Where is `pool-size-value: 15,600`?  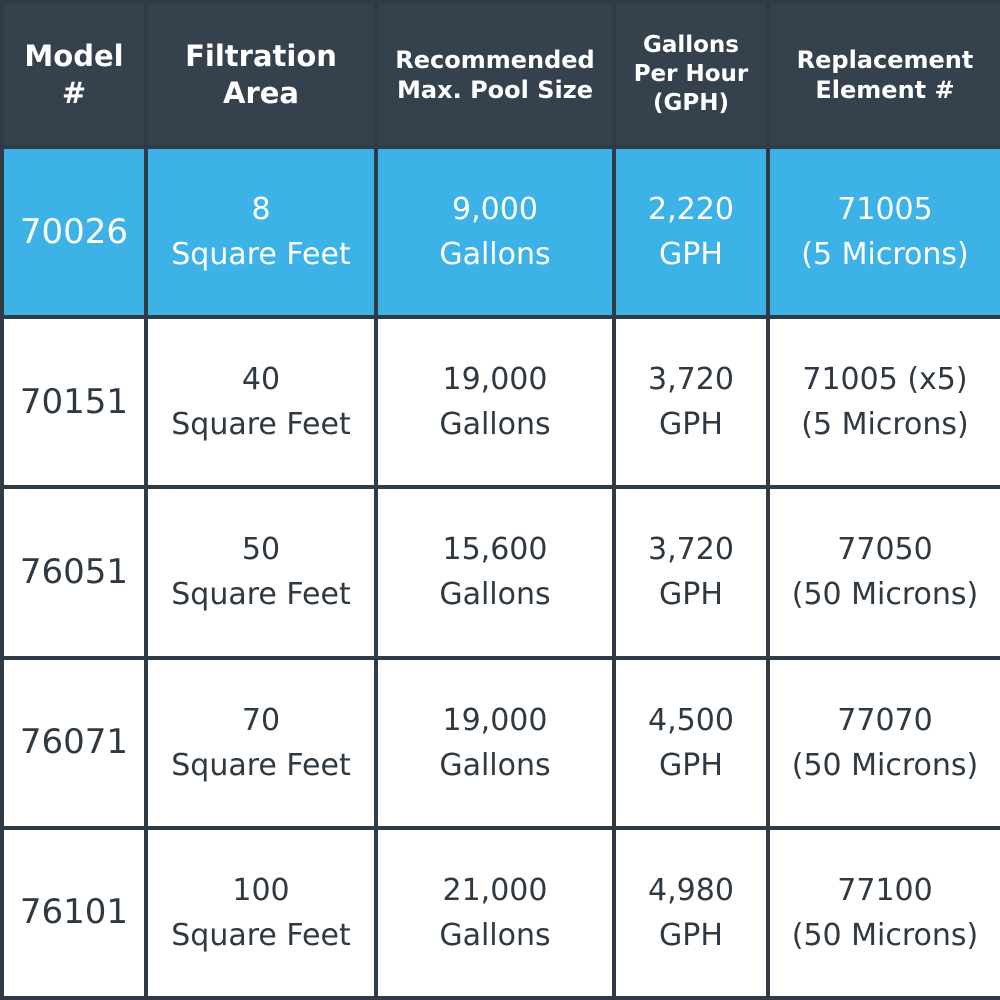
pool-size-value: 15,600 is located at coordinates (495, 550).